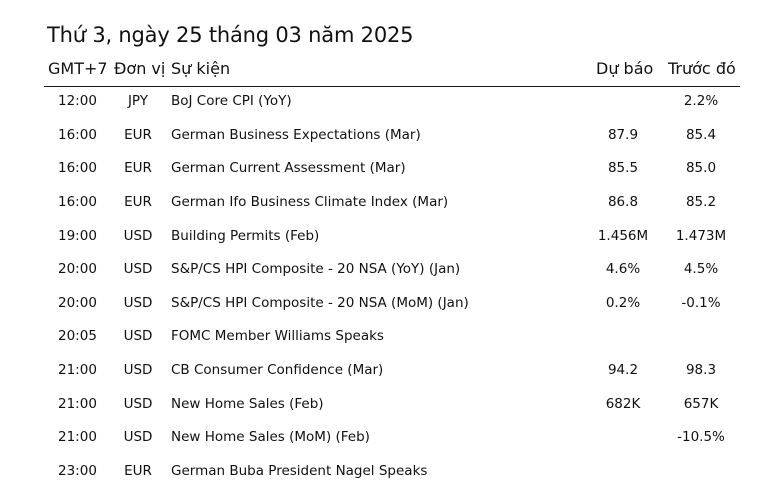  Describe the element at coordinates (701, 168) in the screenshot. I see `row-previous: 85.0` at that location.